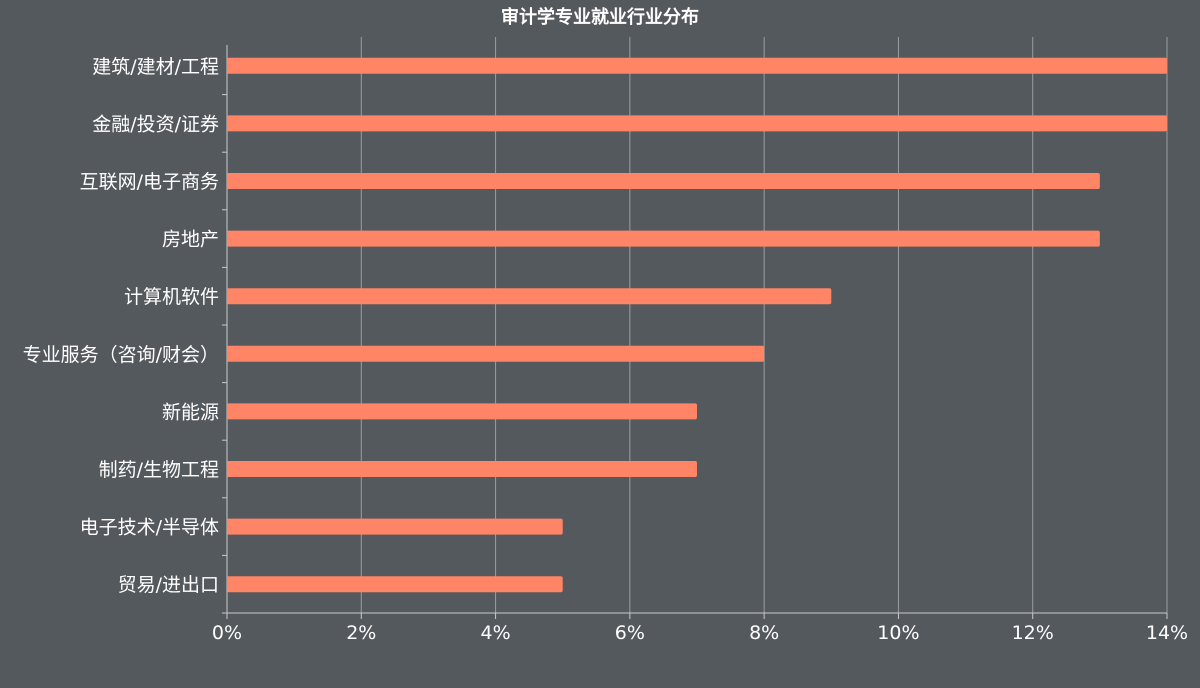 The width and height of the screenshot is (1200, 688). I want to click on category-label: 专业服务（咨询/财会）, so click(121, 355).